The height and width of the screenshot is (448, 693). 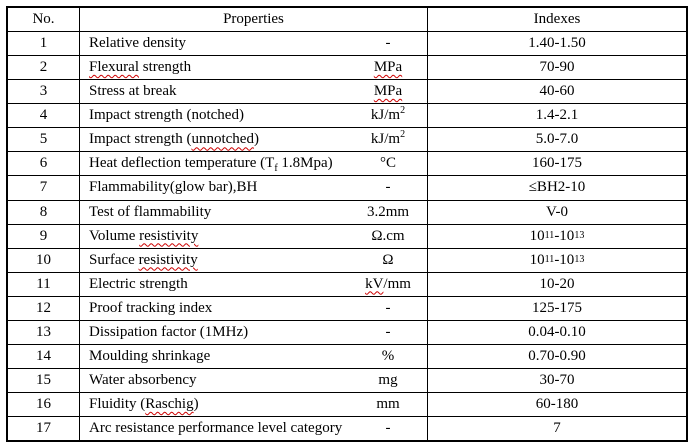 What do you see at coordinates (138, 43) in the screenshot?
I see `text-segment: Relative density` at bounding box center [138, 43].